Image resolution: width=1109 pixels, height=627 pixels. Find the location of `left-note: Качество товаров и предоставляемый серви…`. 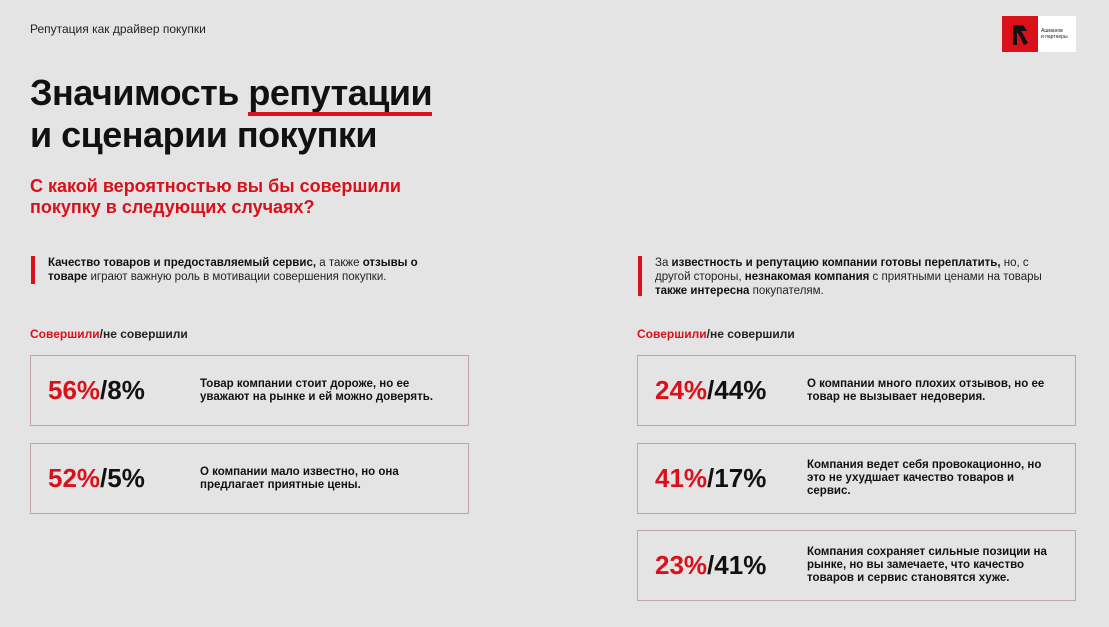

left-note: Качество товаров и предоставляемый серви… is located at coordinates (241, 270).